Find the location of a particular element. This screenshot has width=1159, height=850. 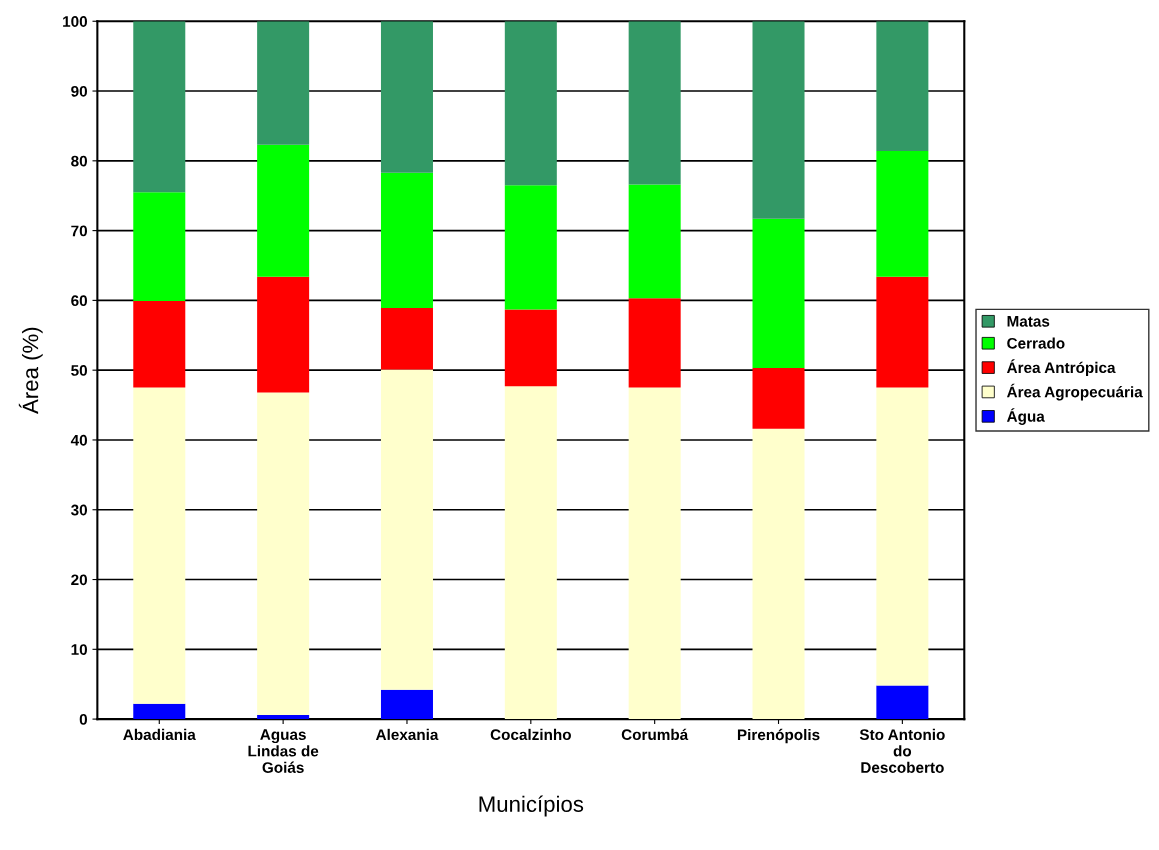

x-axis-title: Municípios is located at coordinates (531, 806).